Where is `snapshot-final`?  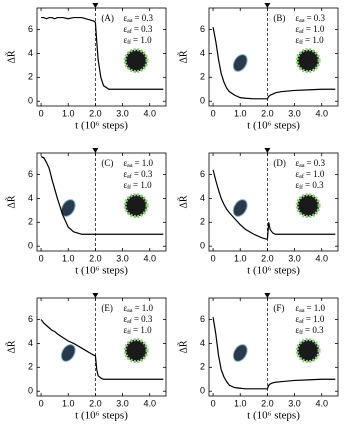
snapshot-final is located at coordinates (308, 61).